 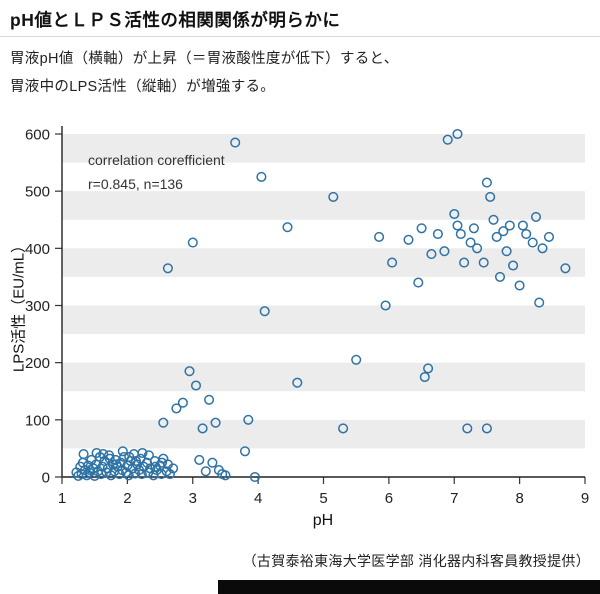 What do you see at coordinates (454, 498) in the screenshot?
I see `x-tick-label: 7` at bounding box center [454, 498].